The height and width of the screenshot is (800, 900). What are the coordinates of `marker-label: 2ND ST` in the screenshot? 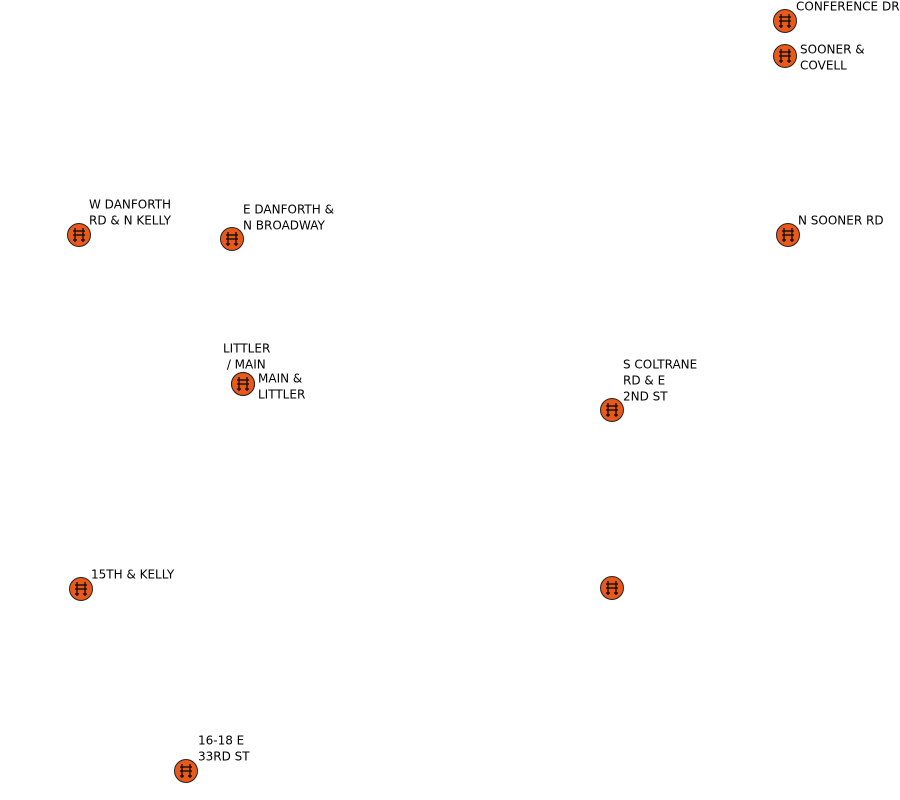 It's located at (645, 397).